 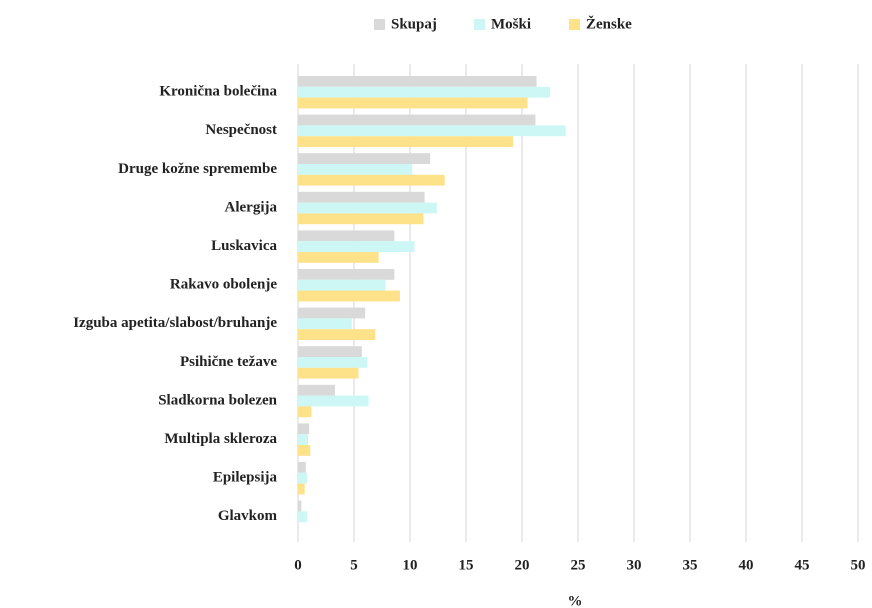 I want to click on y-tick-label: Izguba apetita/slabost/bruhanje, so click(x=175, y=323).